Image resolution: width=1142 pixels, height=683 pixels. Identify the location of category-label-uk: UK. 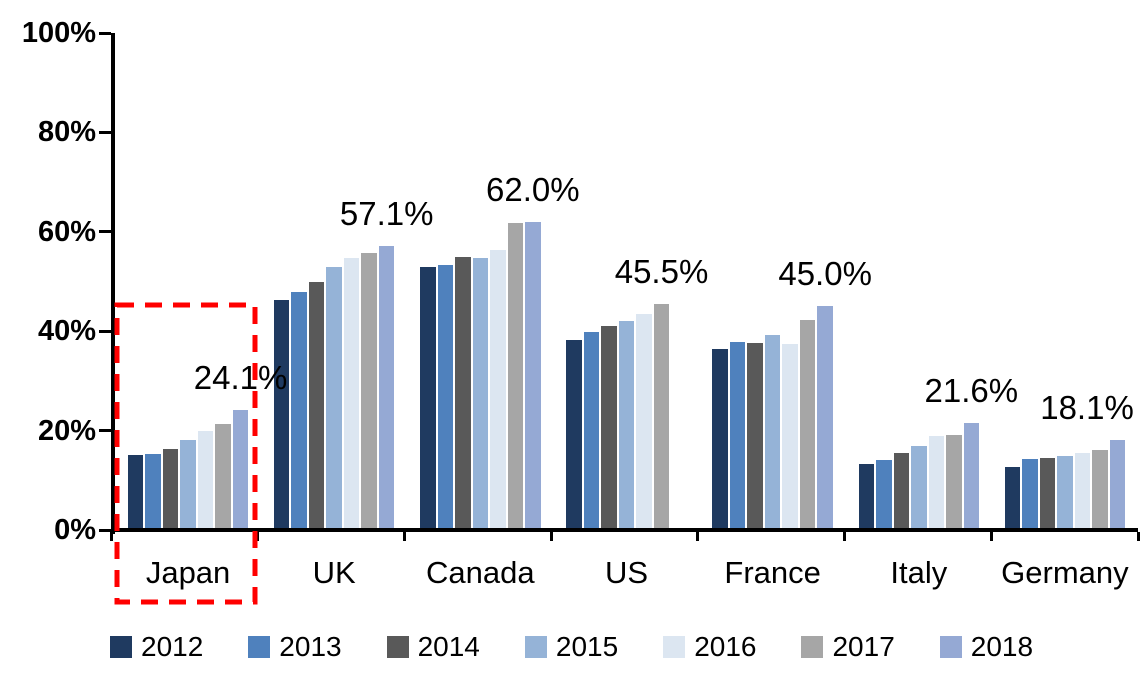
(334, 572).